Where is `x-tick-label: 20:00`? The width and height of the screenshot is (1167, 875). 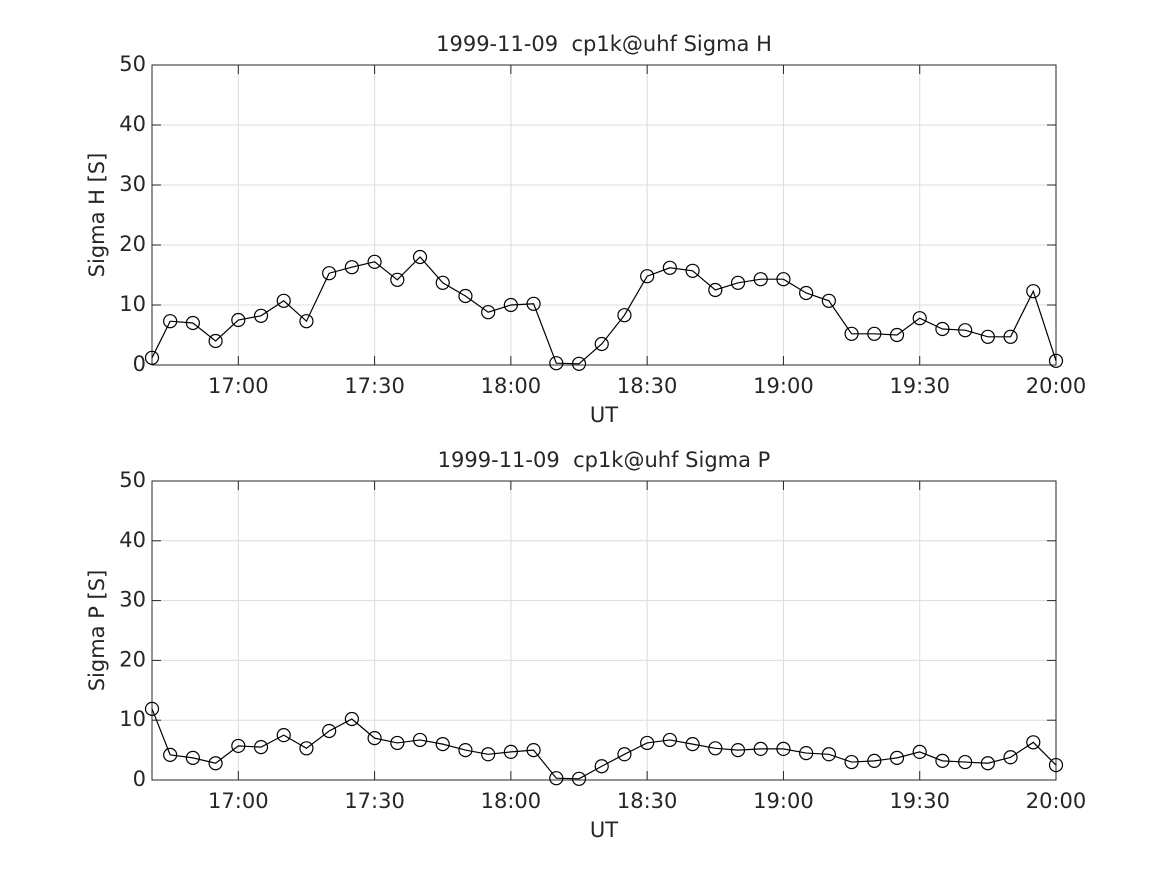 x-tick-label: 20:00 is located at coordinates (1056, 801).